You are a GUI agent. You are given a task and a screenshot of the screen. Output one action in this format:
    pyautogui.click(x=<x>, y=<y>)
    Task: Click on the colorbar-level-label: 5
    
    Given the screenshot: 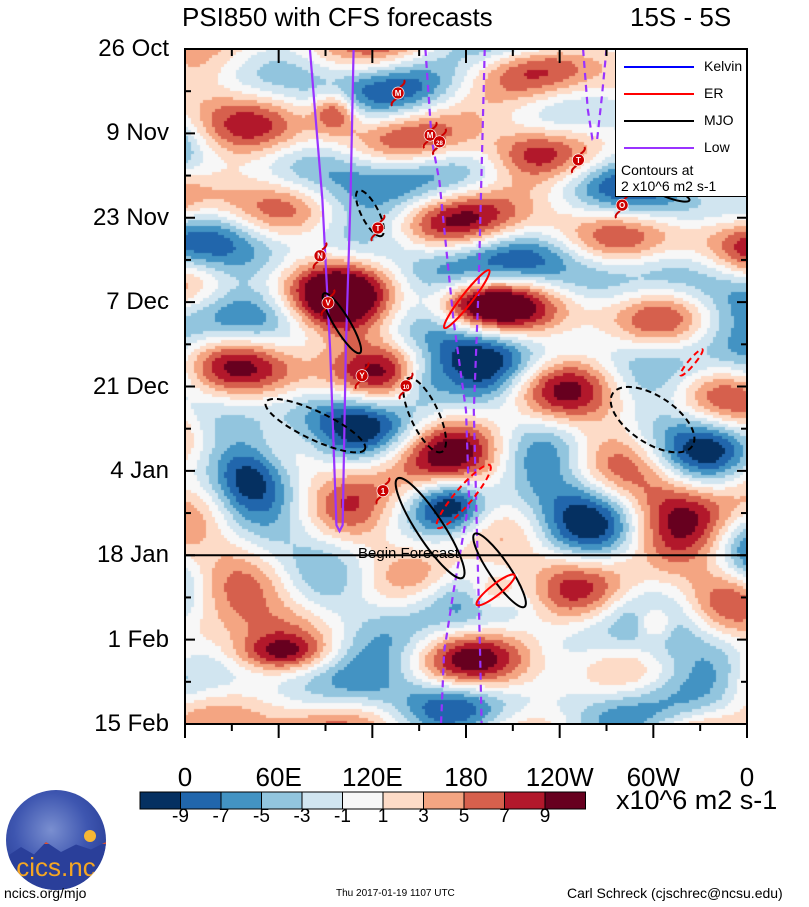 What is the action you would take?
    pyautogui.click(x=464, y=816)
    